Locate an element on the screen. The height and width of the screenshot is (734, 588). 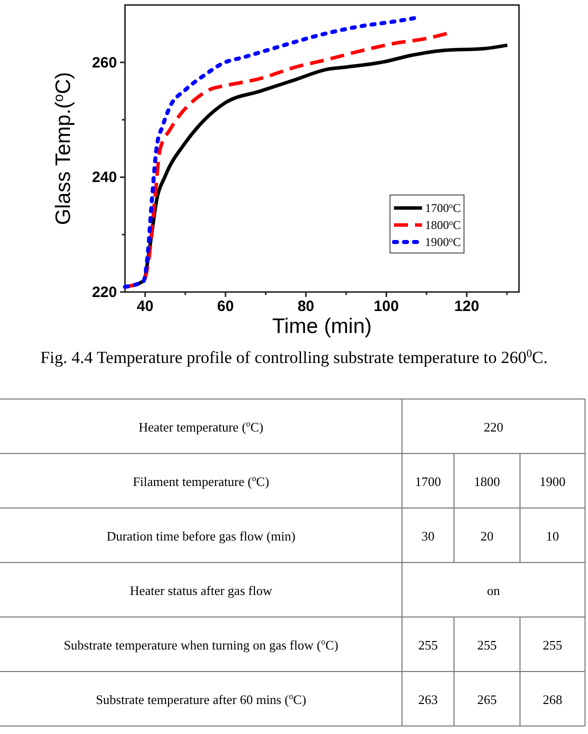
y-tick-label: 260 is located at coordinates (104, 63).